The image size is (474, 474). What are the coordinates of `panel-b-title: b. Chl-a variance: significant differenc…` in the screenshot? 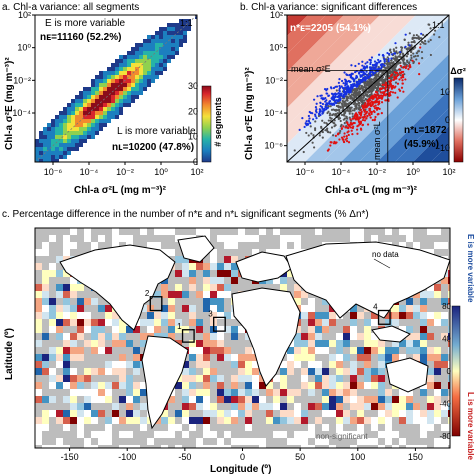 It's located at (328, 7).